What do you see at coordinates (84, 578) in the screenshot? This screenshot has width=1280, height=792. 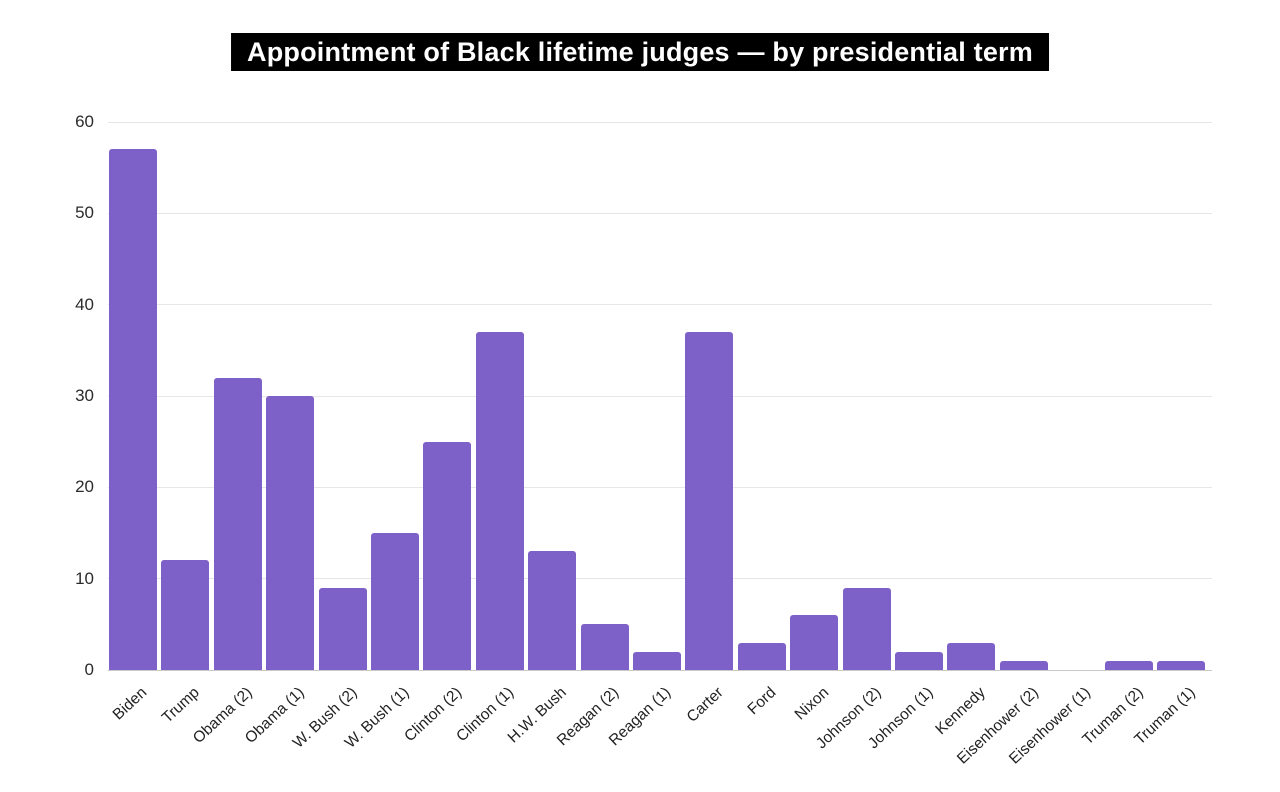 I see `y-tick-label: 10` at bounding box center [84, 578].